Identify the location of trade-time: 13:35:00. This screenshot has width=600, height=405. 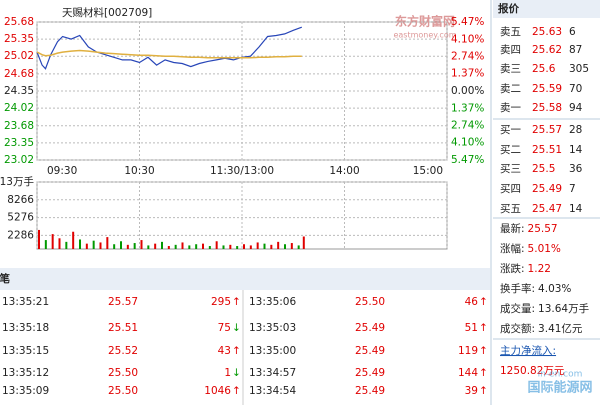
(272, 351).